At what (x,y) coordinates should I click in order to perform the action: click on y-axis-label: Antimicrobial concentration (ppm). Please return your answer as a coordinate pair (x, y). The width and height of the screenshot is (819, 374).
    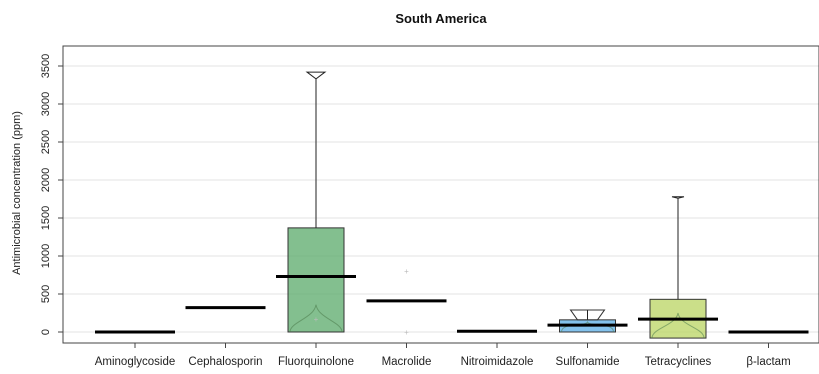
    Looking at the image, I should click on (17, 193).